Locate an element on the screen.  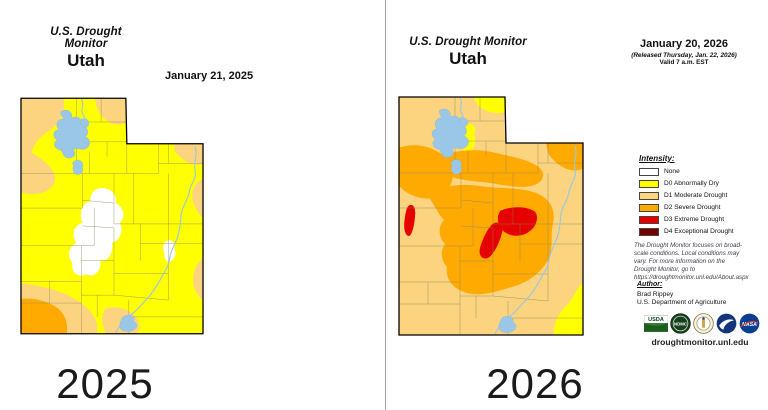
legend-label: D0 Abnormally Dry is located at coordinates (691, 184).